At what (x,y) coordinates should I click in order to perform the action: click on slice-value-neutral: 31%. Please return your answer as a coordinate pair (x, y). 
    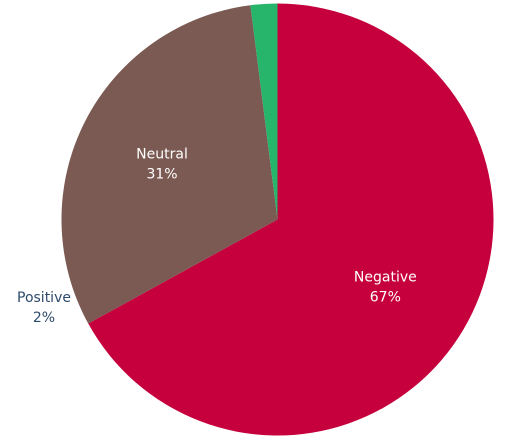
    Looking at the image, I should click on (161, 175).